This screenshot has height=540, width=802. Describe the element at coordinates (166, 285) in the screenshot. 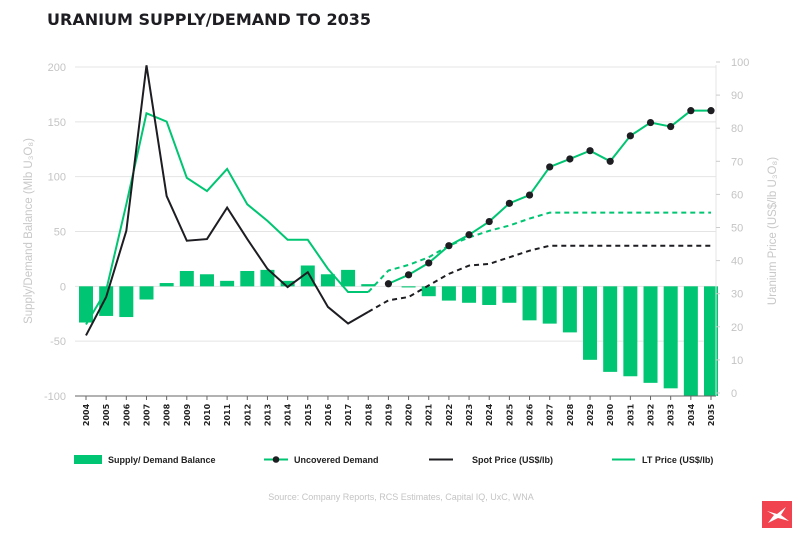

I see `bar-2008` at that location.